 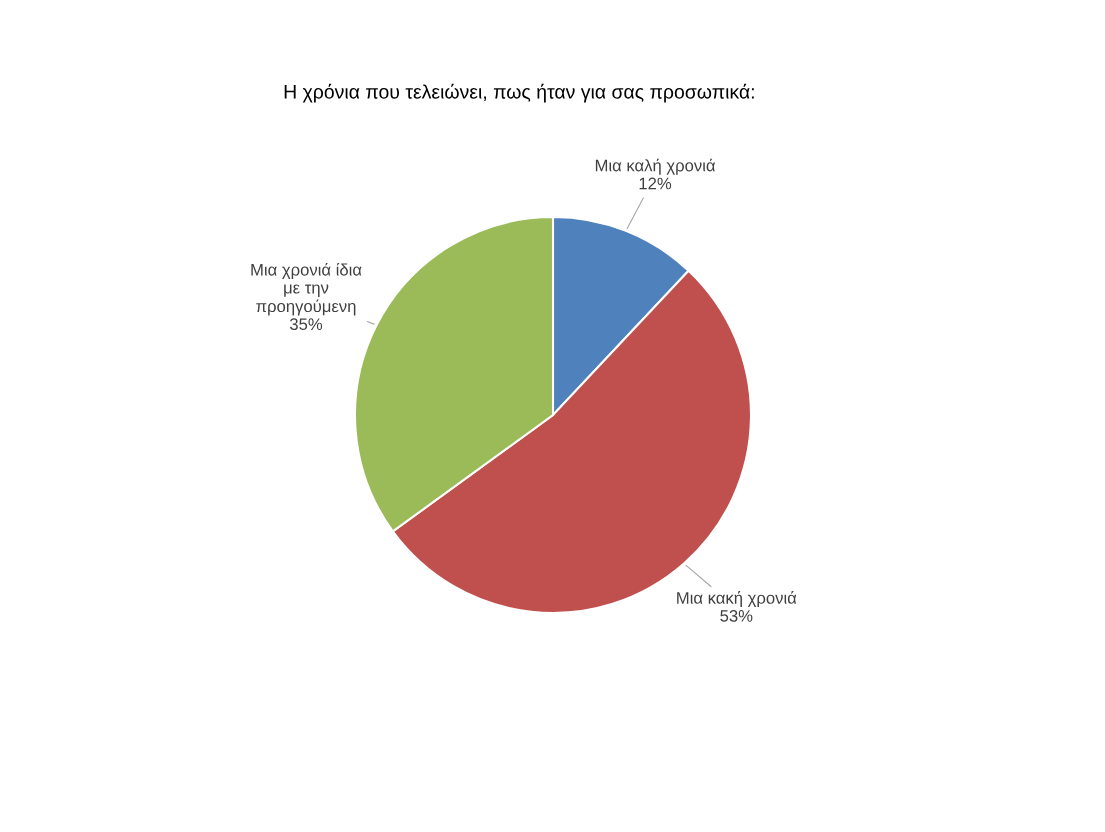 What do you see at coordinates (655, 166) in the screenshot?
I see `slice-label: Μια καλή χρονιά` at bounding box center [655, 166].